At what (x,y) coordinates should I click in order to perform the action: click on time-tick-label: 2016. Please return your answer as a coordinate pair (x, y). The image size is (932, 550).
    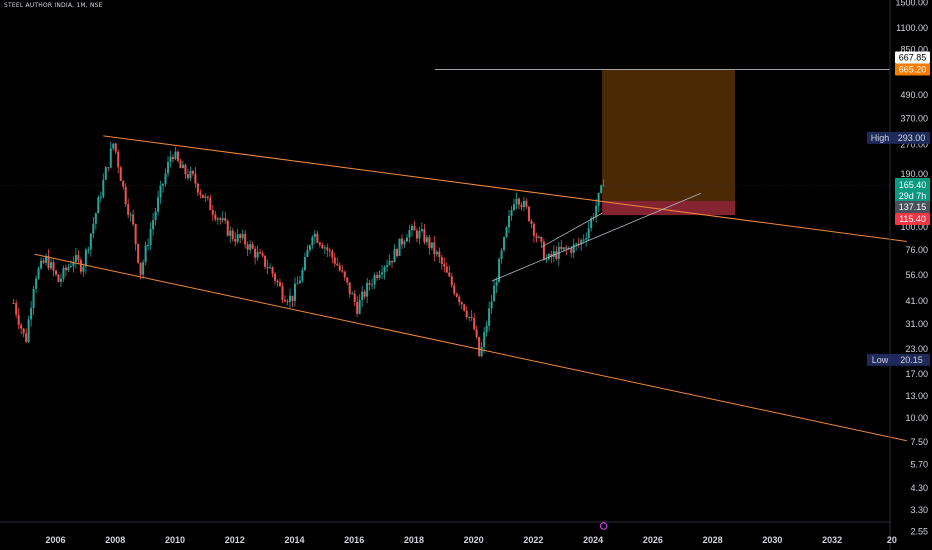
    Looking at the image, I should click on (354, 540).